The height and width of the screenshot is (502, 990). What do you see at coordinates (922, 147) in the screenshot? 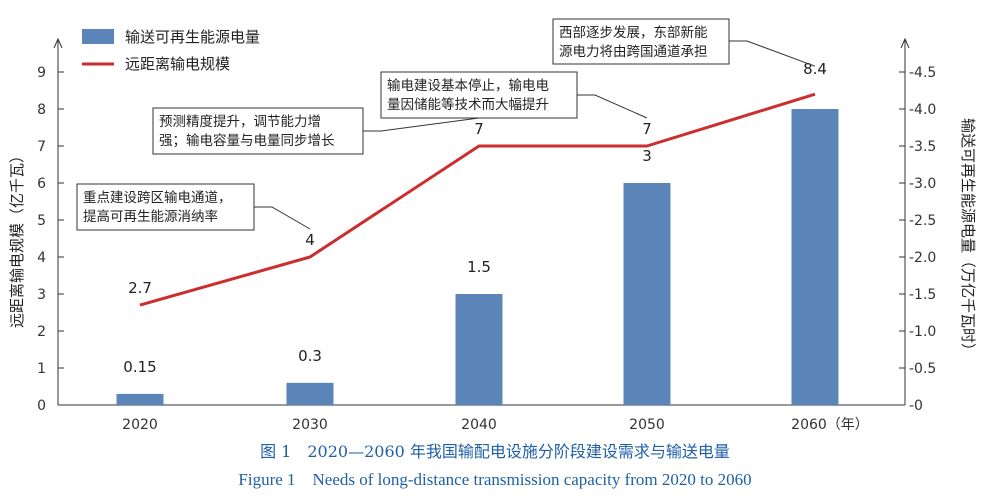
I see `y-right-tick-label: -3.5` at bounding box center [922, 147].